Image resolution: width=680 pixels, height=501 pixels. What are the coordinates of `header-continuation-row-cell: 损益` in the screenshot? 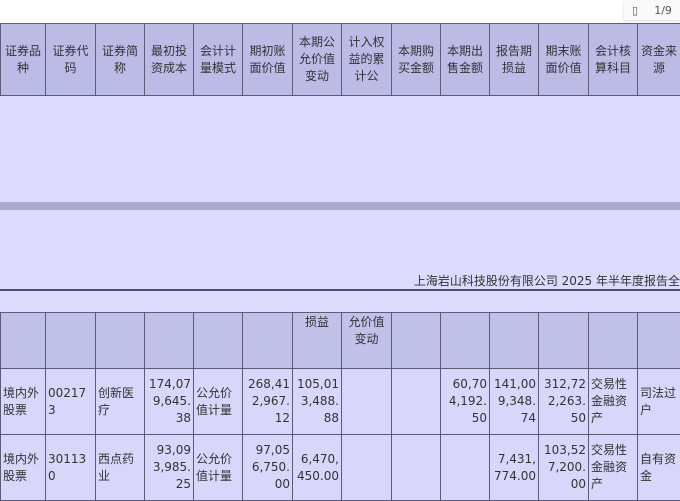 It's located at (317, 341).